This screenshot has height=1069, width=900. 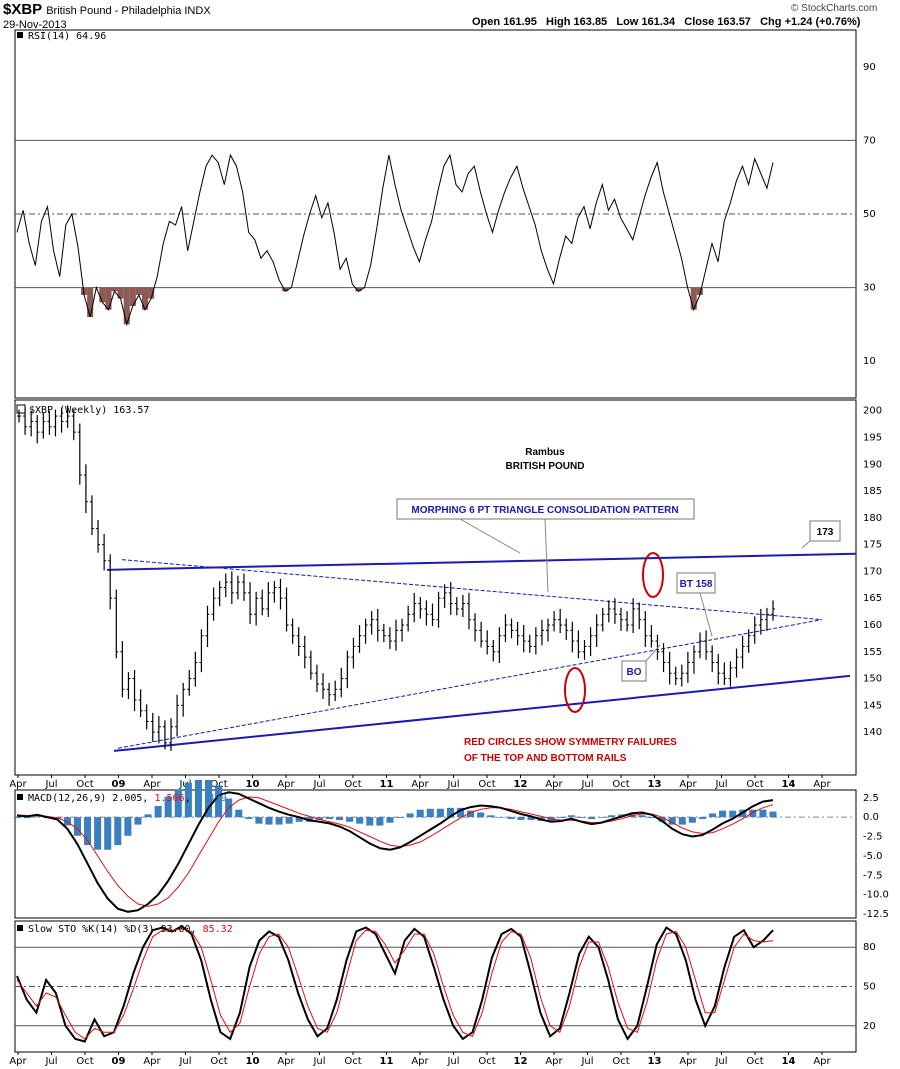 I want to click on price-tick-label: 170, so click(x=872, y=571).